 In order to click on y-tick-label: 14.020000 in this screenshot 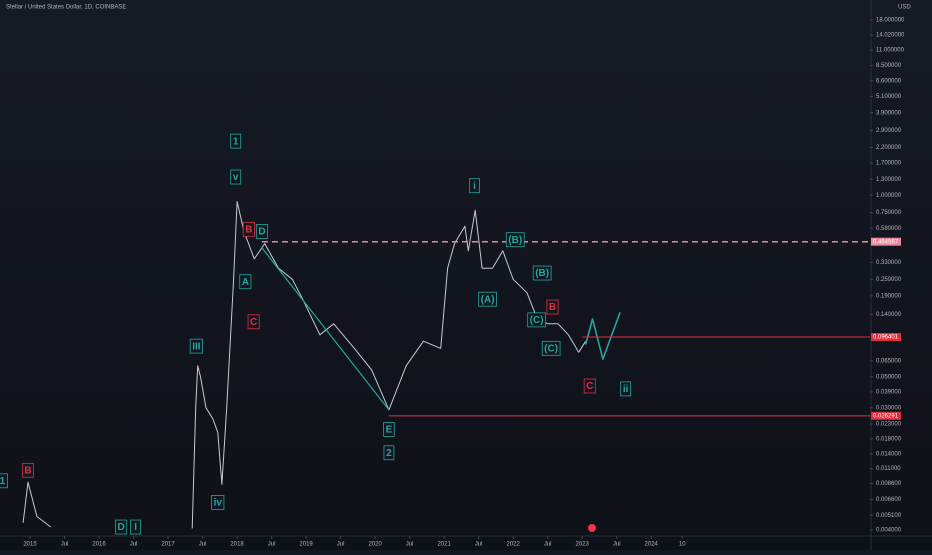, I will do `click(890, 36)`.